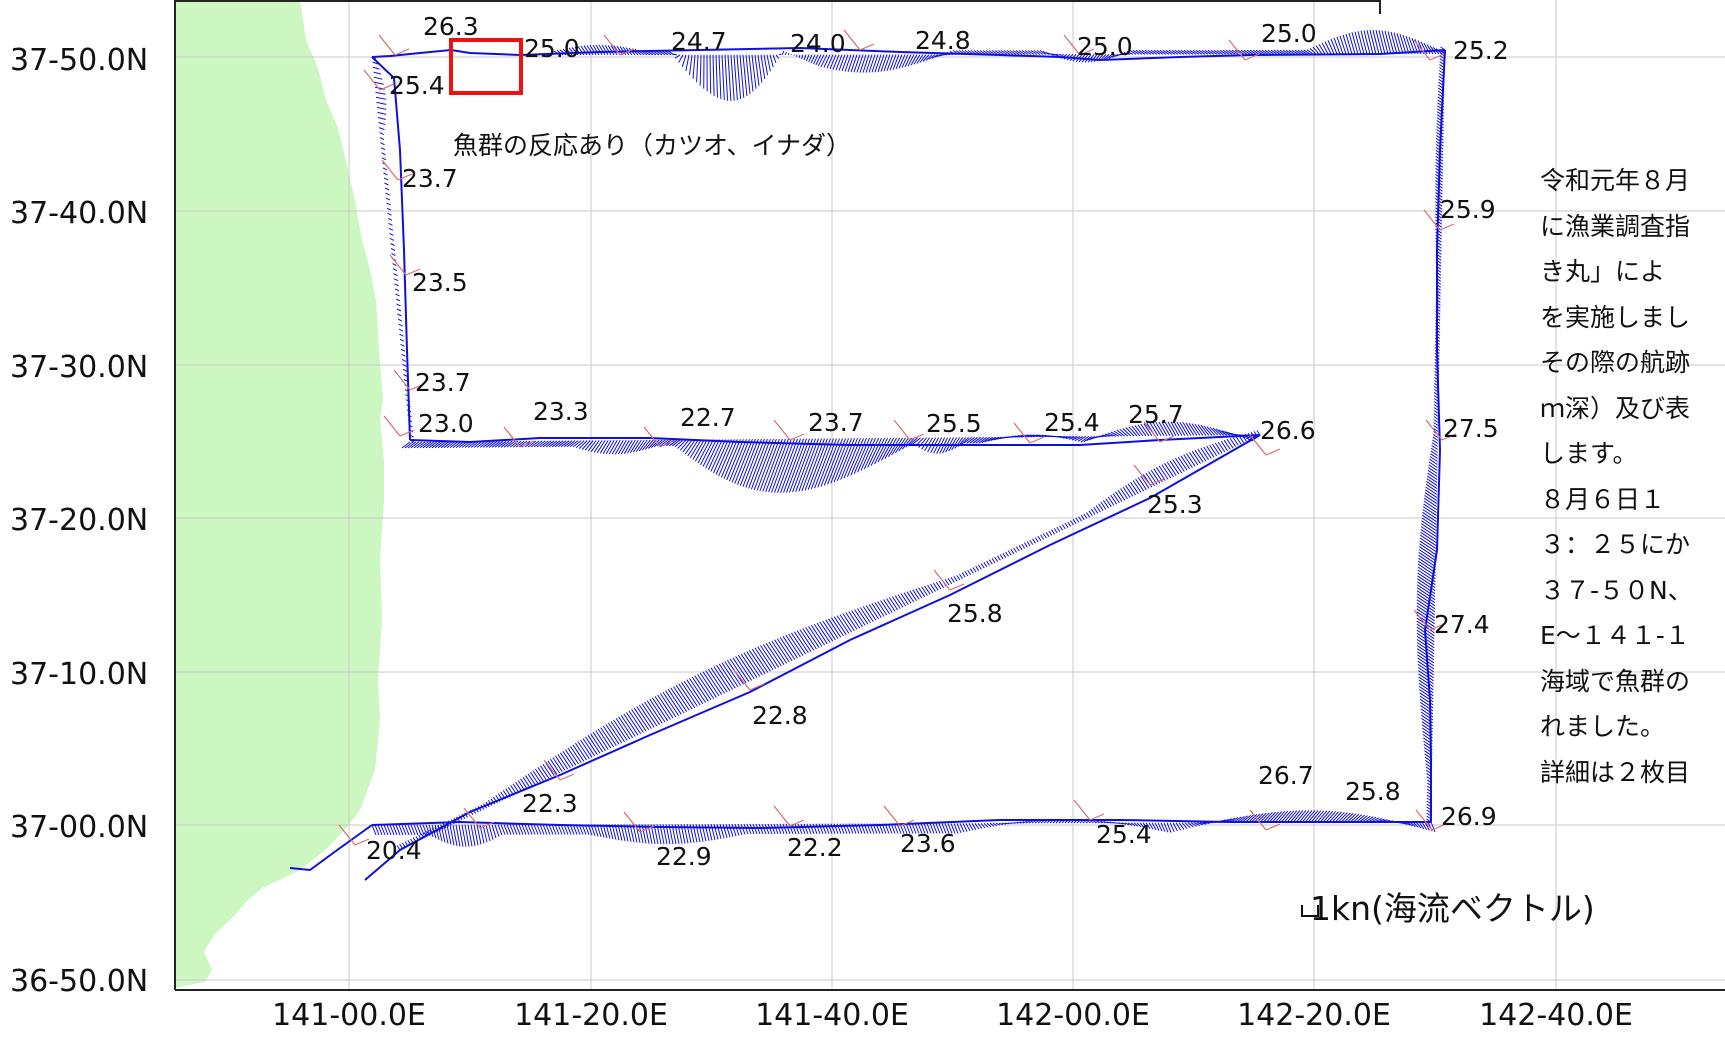 Image resolution: width=1725 pixels, height=1038 pixels. I want to click on temp-label: 23.0, so click(446, 423).